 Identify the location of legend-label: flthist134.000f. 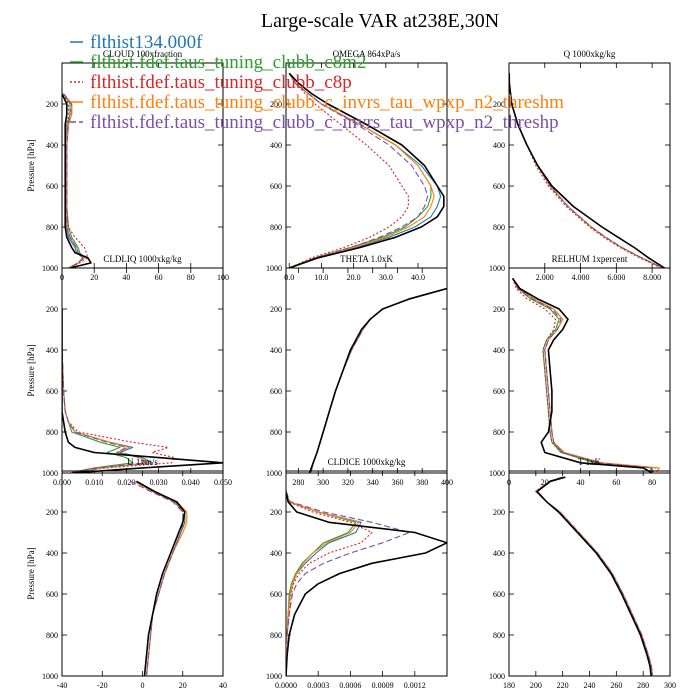
(146, 42).